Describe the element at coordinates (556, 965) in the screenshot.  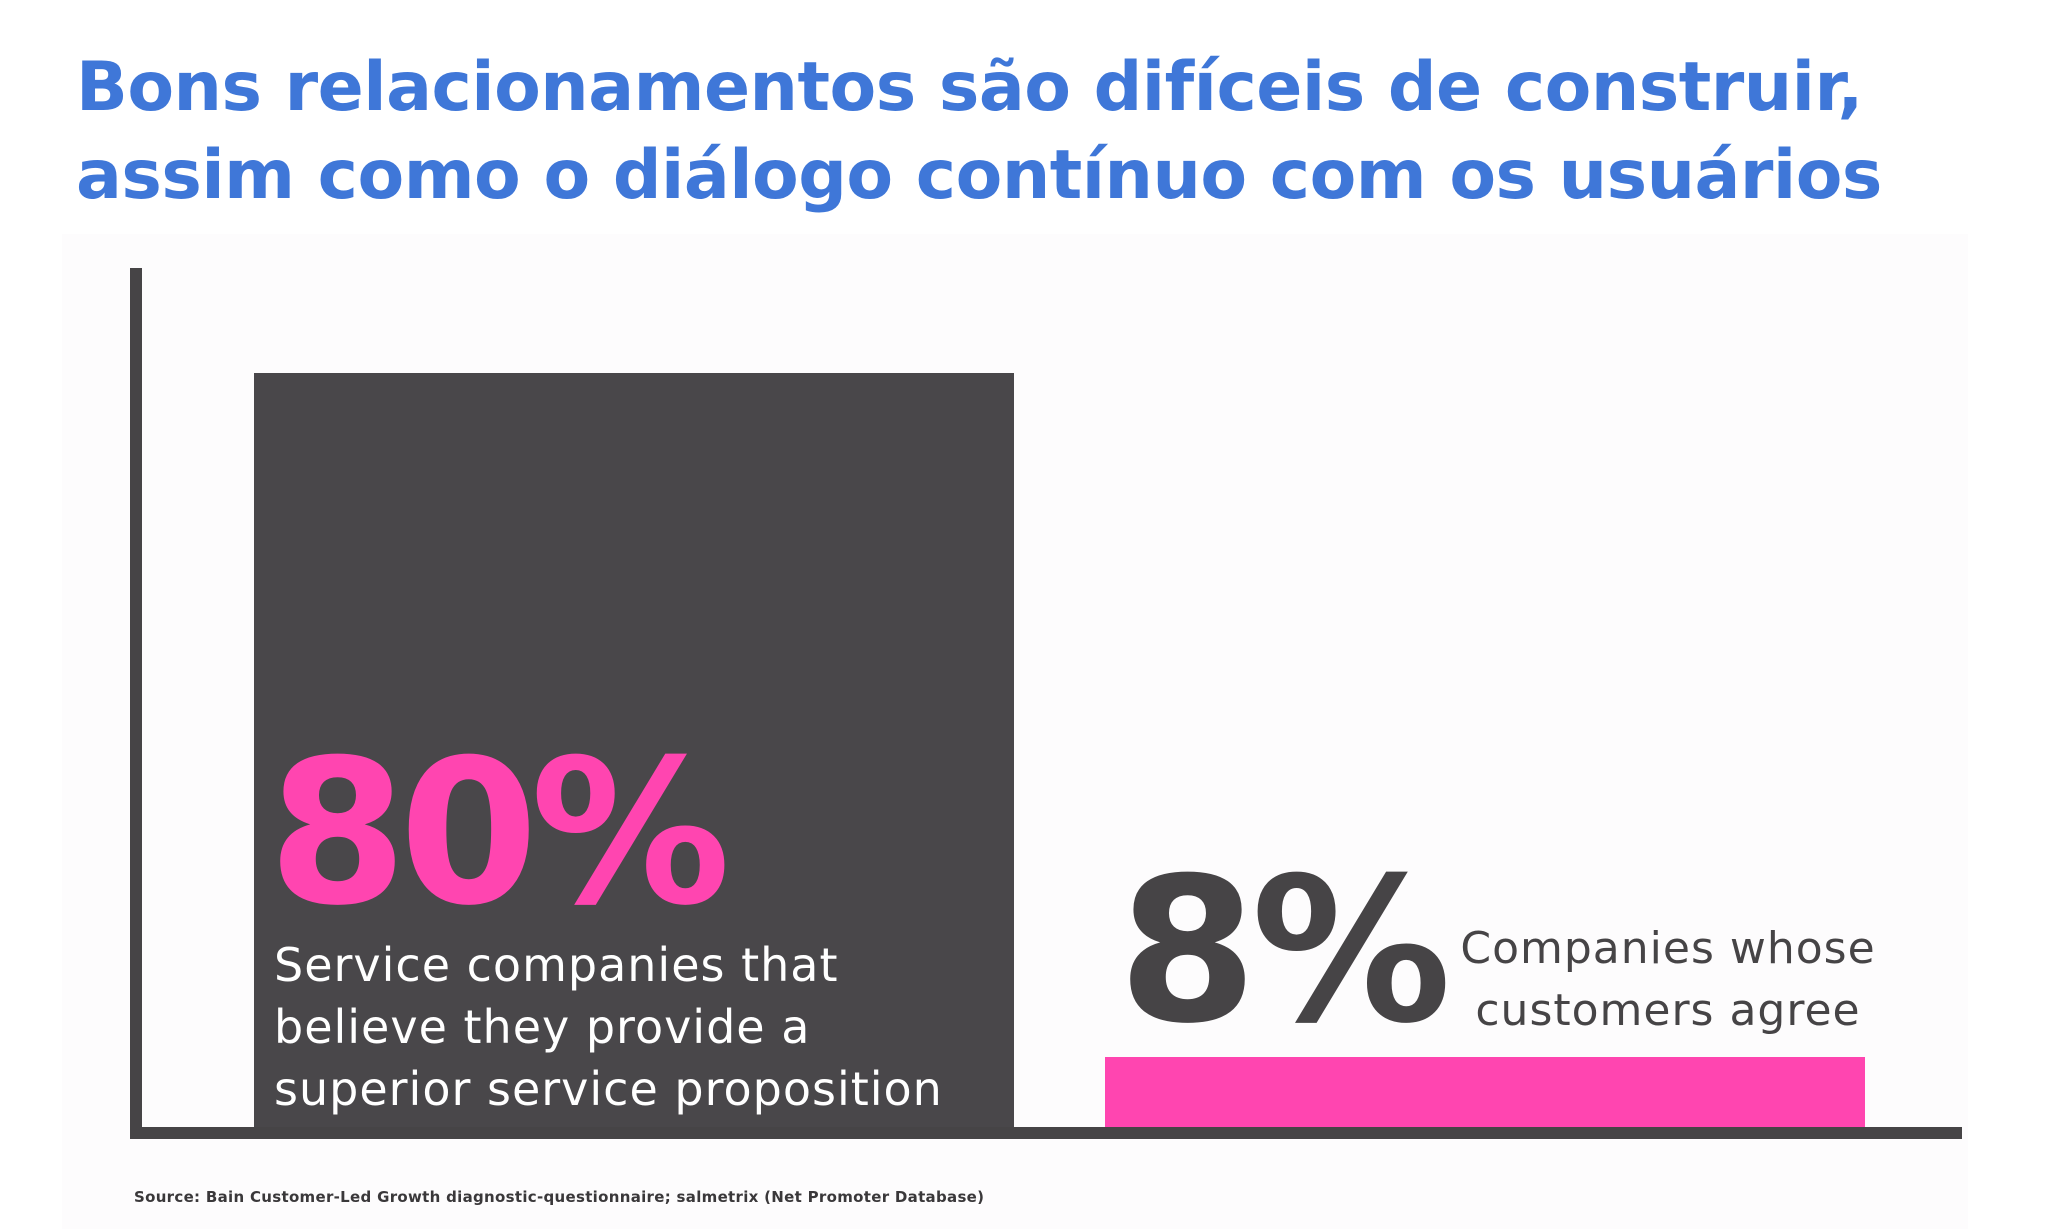
I see `category-label-line: Service companies that` at that location.